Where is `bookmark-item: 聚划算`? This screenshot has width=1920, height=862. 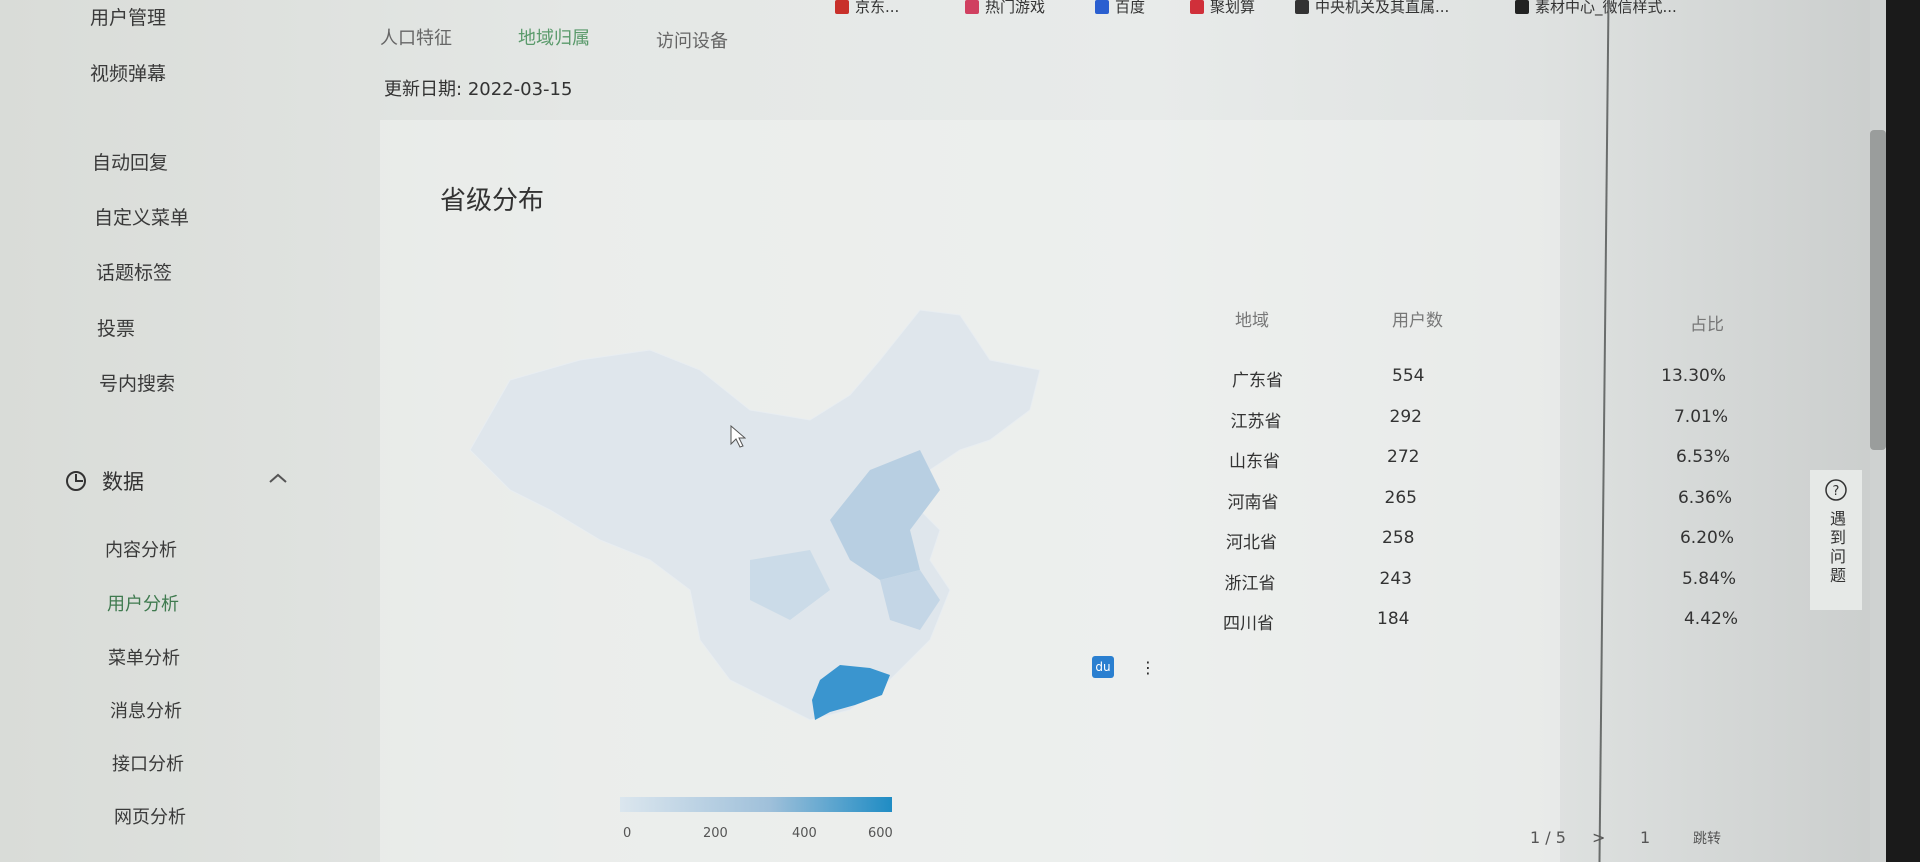
bookmark-item: 聚划算 is located at coordinates (1222, 8).